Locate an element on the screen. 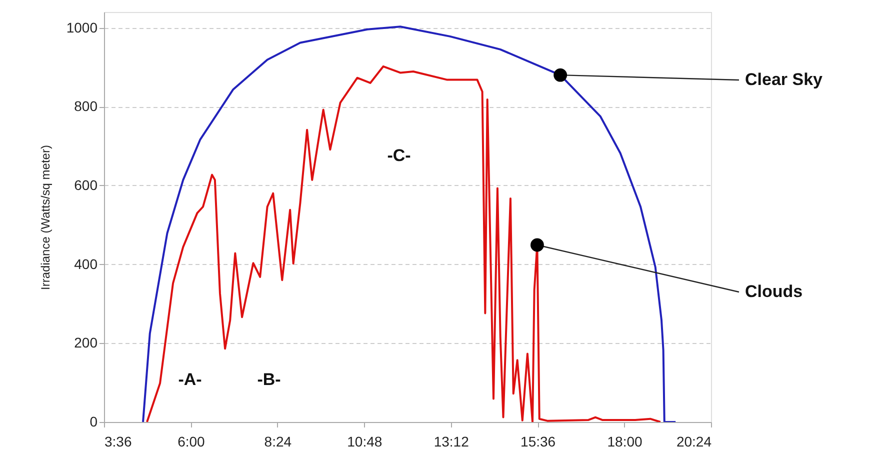 The width and height of the screenshot is (871, 465). y-axis-title: Irradiance (Watts/sq meter) is located at coordinates (45, 217).